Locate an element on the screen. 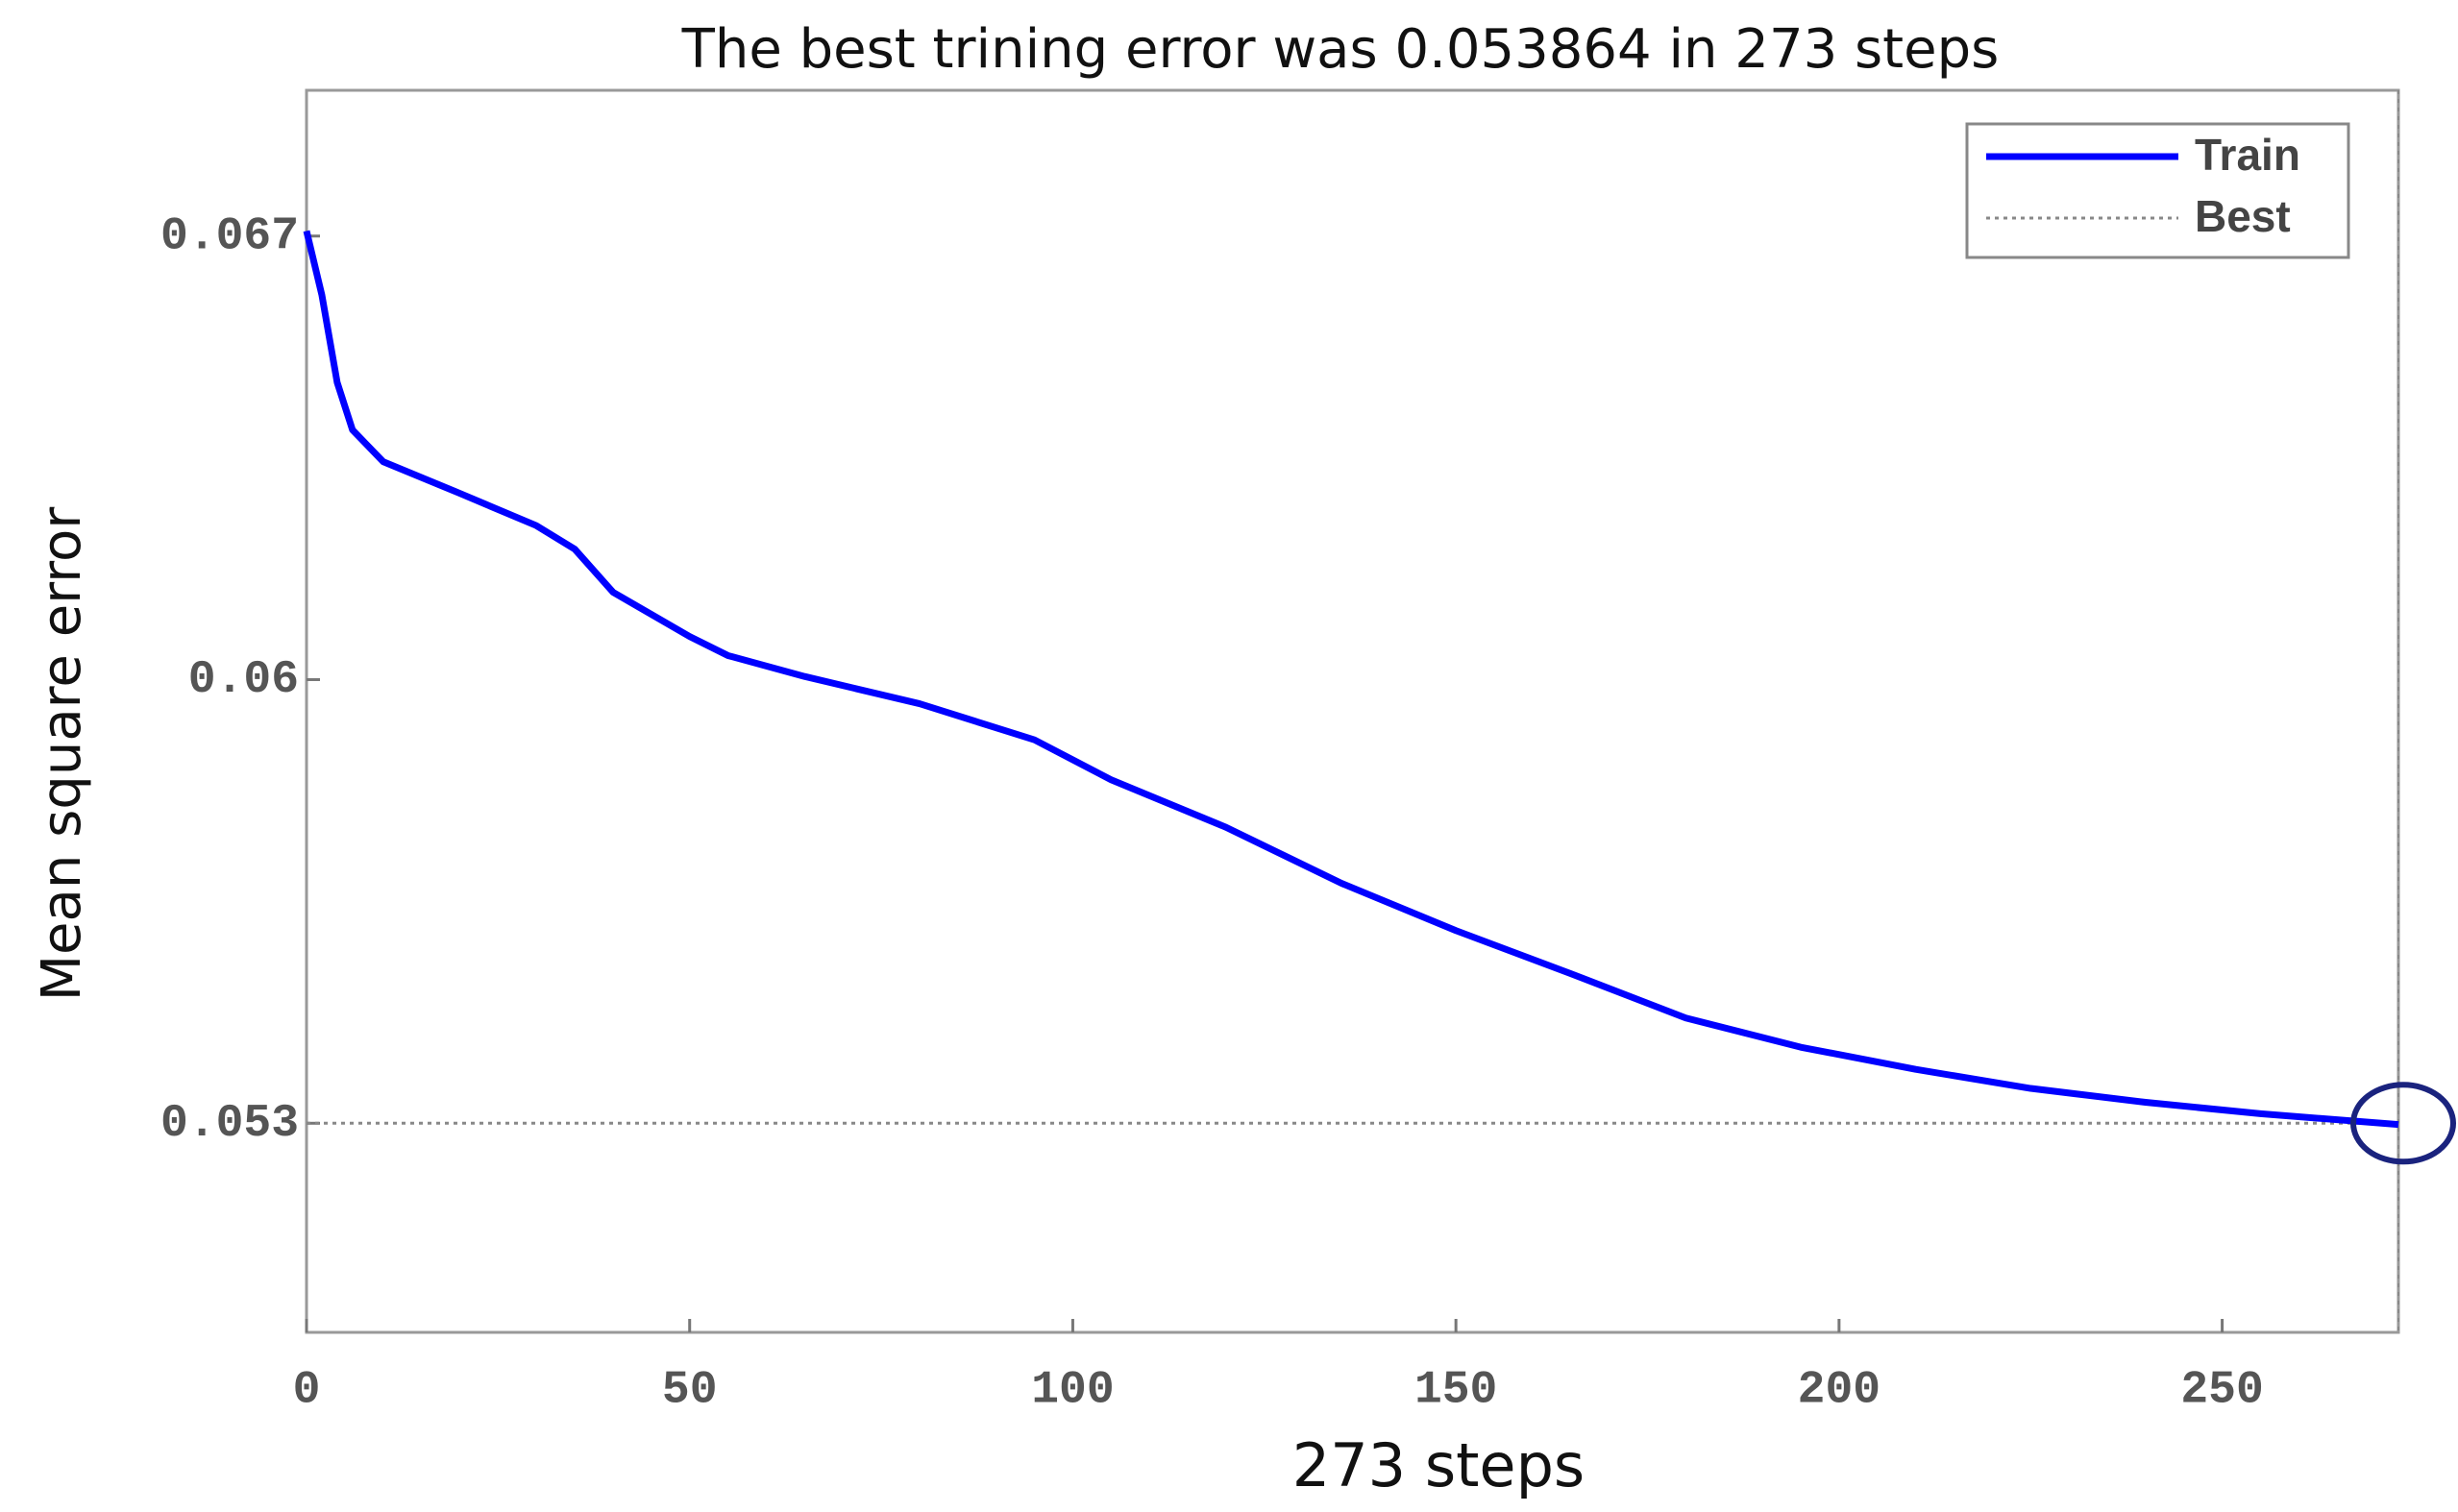 This screenshot has width=2458, height=1512. legend-label: Train is located at coordinates (2247, 155).